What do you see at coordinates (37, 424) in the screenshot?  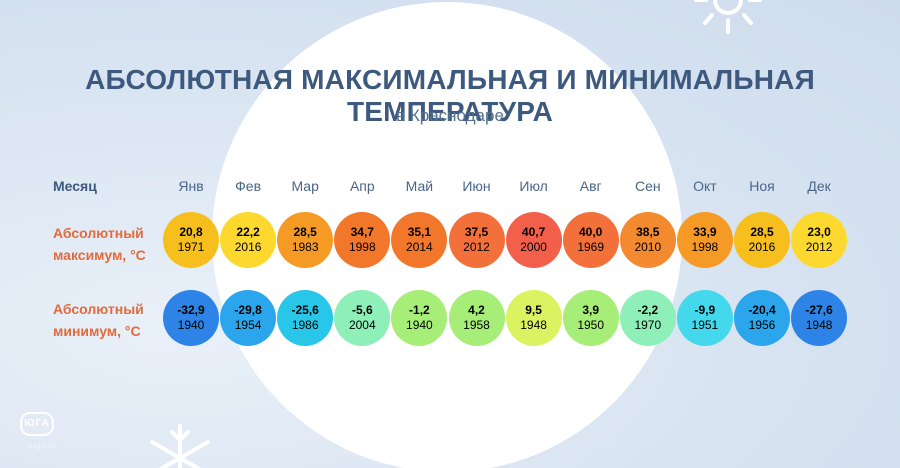 I see `logo-mark: ЮГА` at bounding box center [37, 424].